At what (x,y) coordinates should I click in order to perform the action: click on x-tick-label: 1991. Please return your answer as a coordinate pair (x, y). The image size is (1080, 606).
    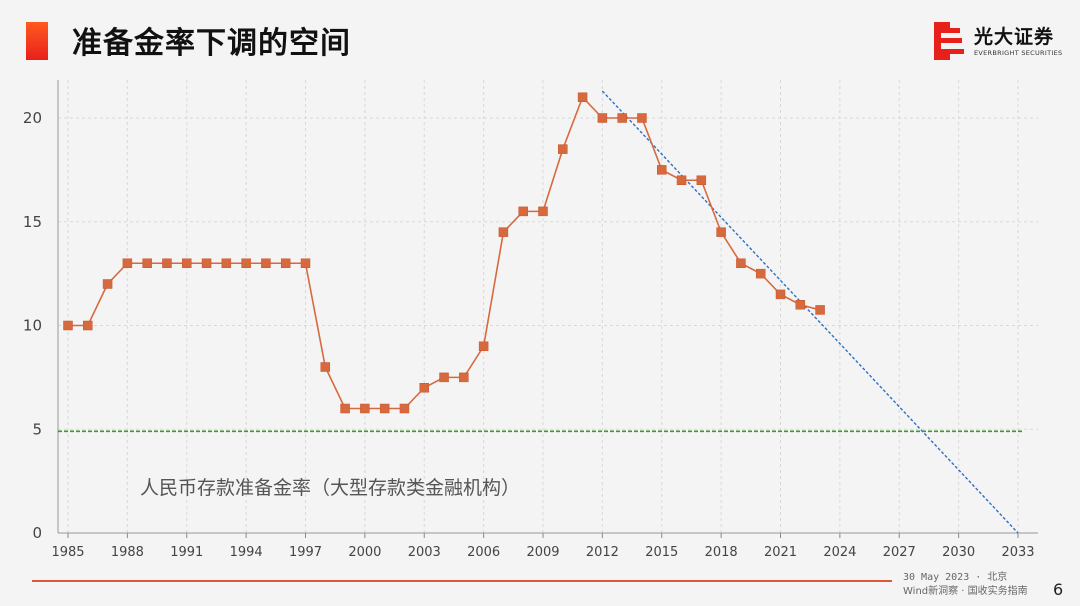
    Looking at the image, I should click on (186, 552).